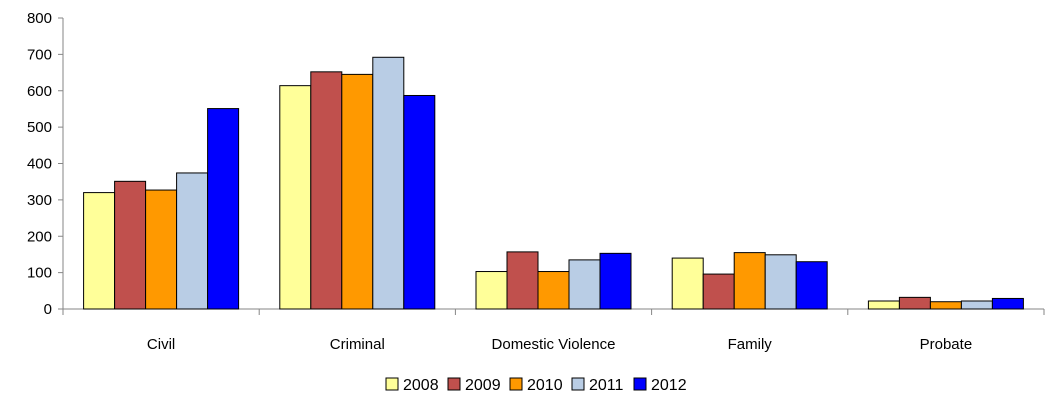 The height and width of the screenshot is (407, 1062). I want to click on x-category-label: Criminal, so click(357, 344).